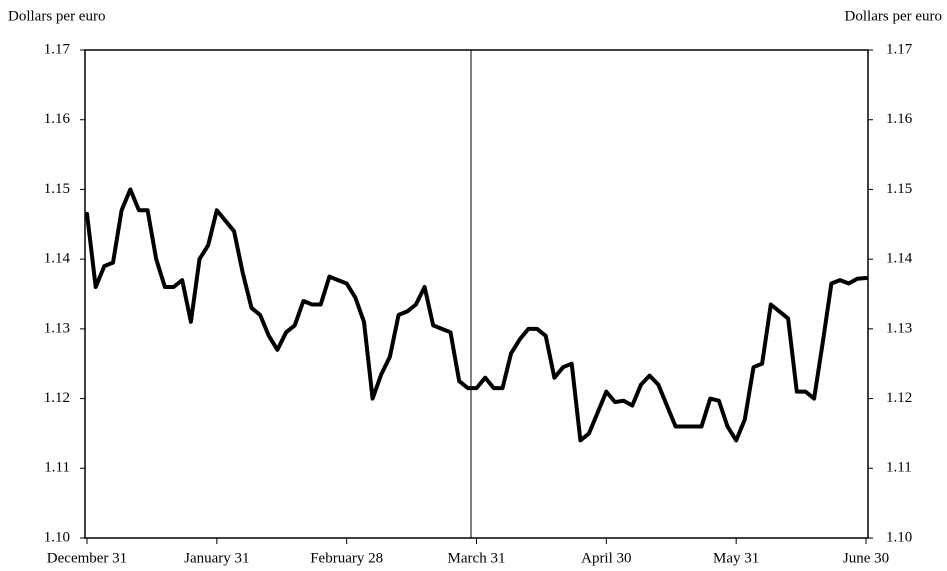  Describe the element at coordinates (899, 49) in the screenshot. I see `y2-tick-label: 1.17` at that location.